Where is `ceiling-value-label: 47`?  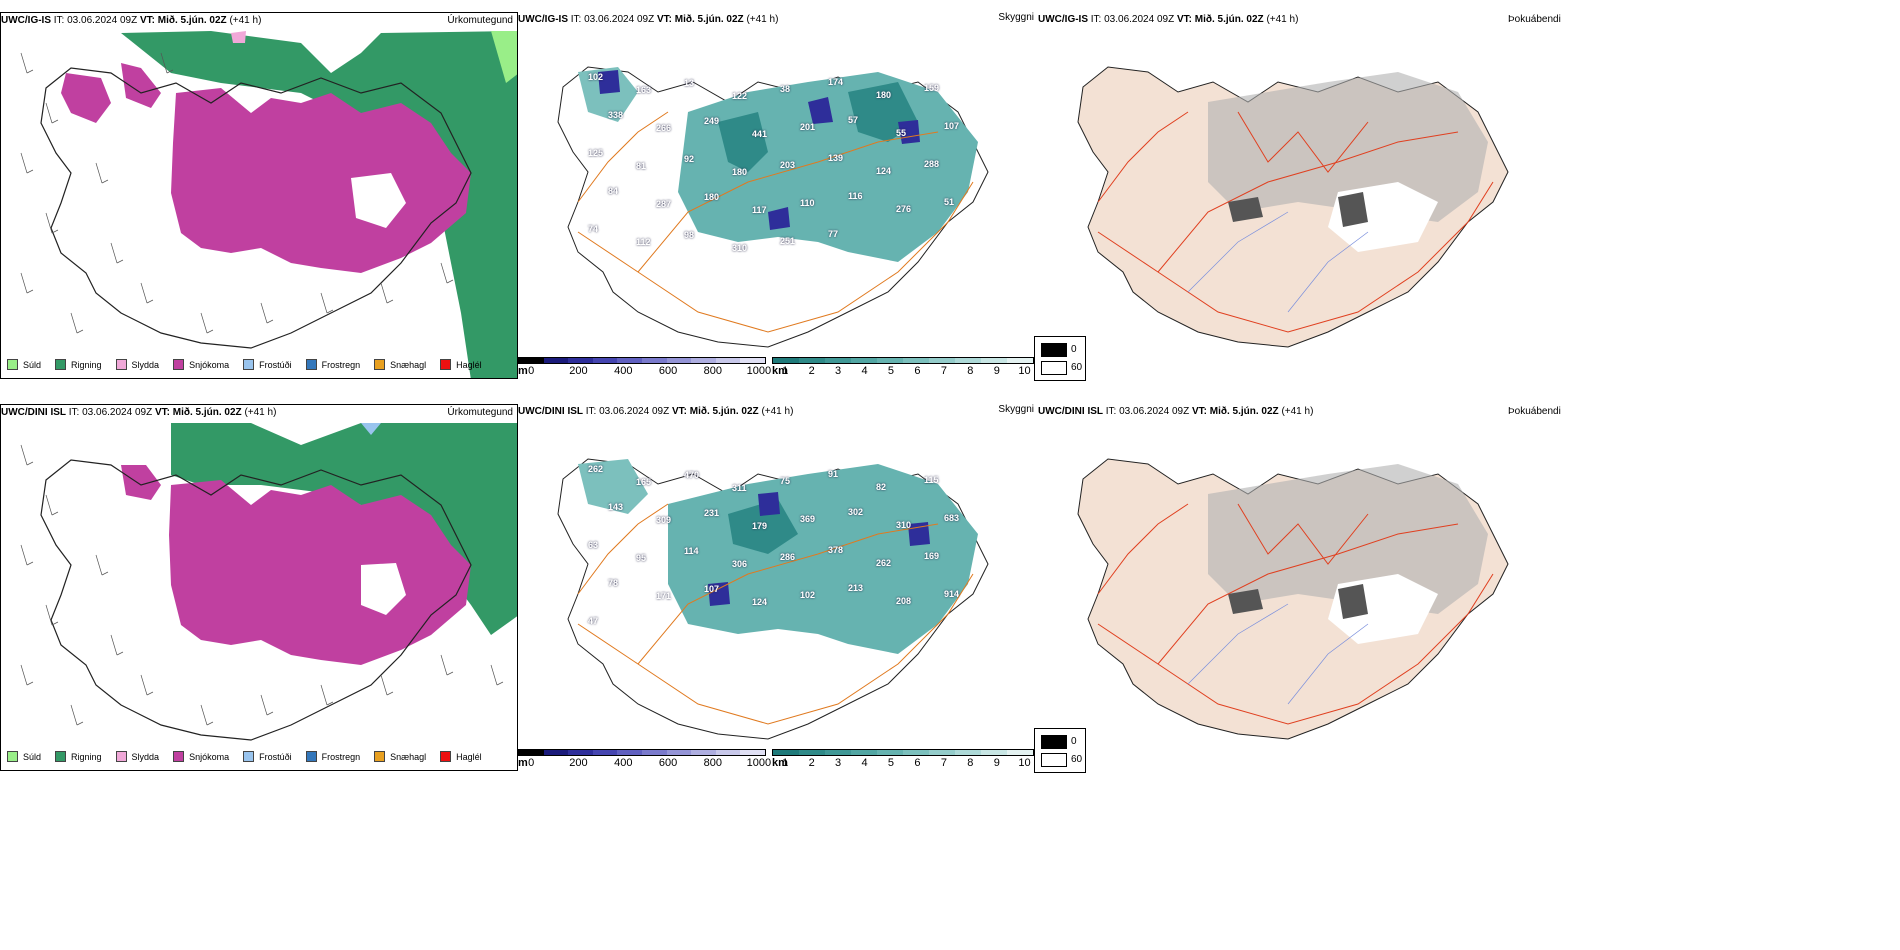
ceiling-value-label: 47 is located at coordinates (593, 621).